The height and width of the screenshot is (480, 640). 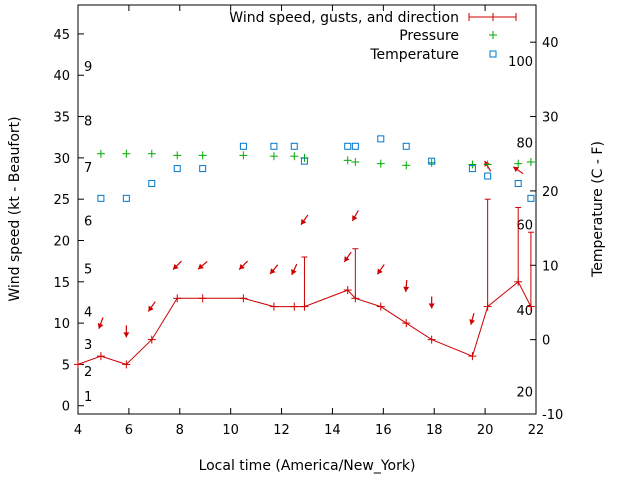 I want to click on y2-tick-label: 40, so click(x=550, y=43).